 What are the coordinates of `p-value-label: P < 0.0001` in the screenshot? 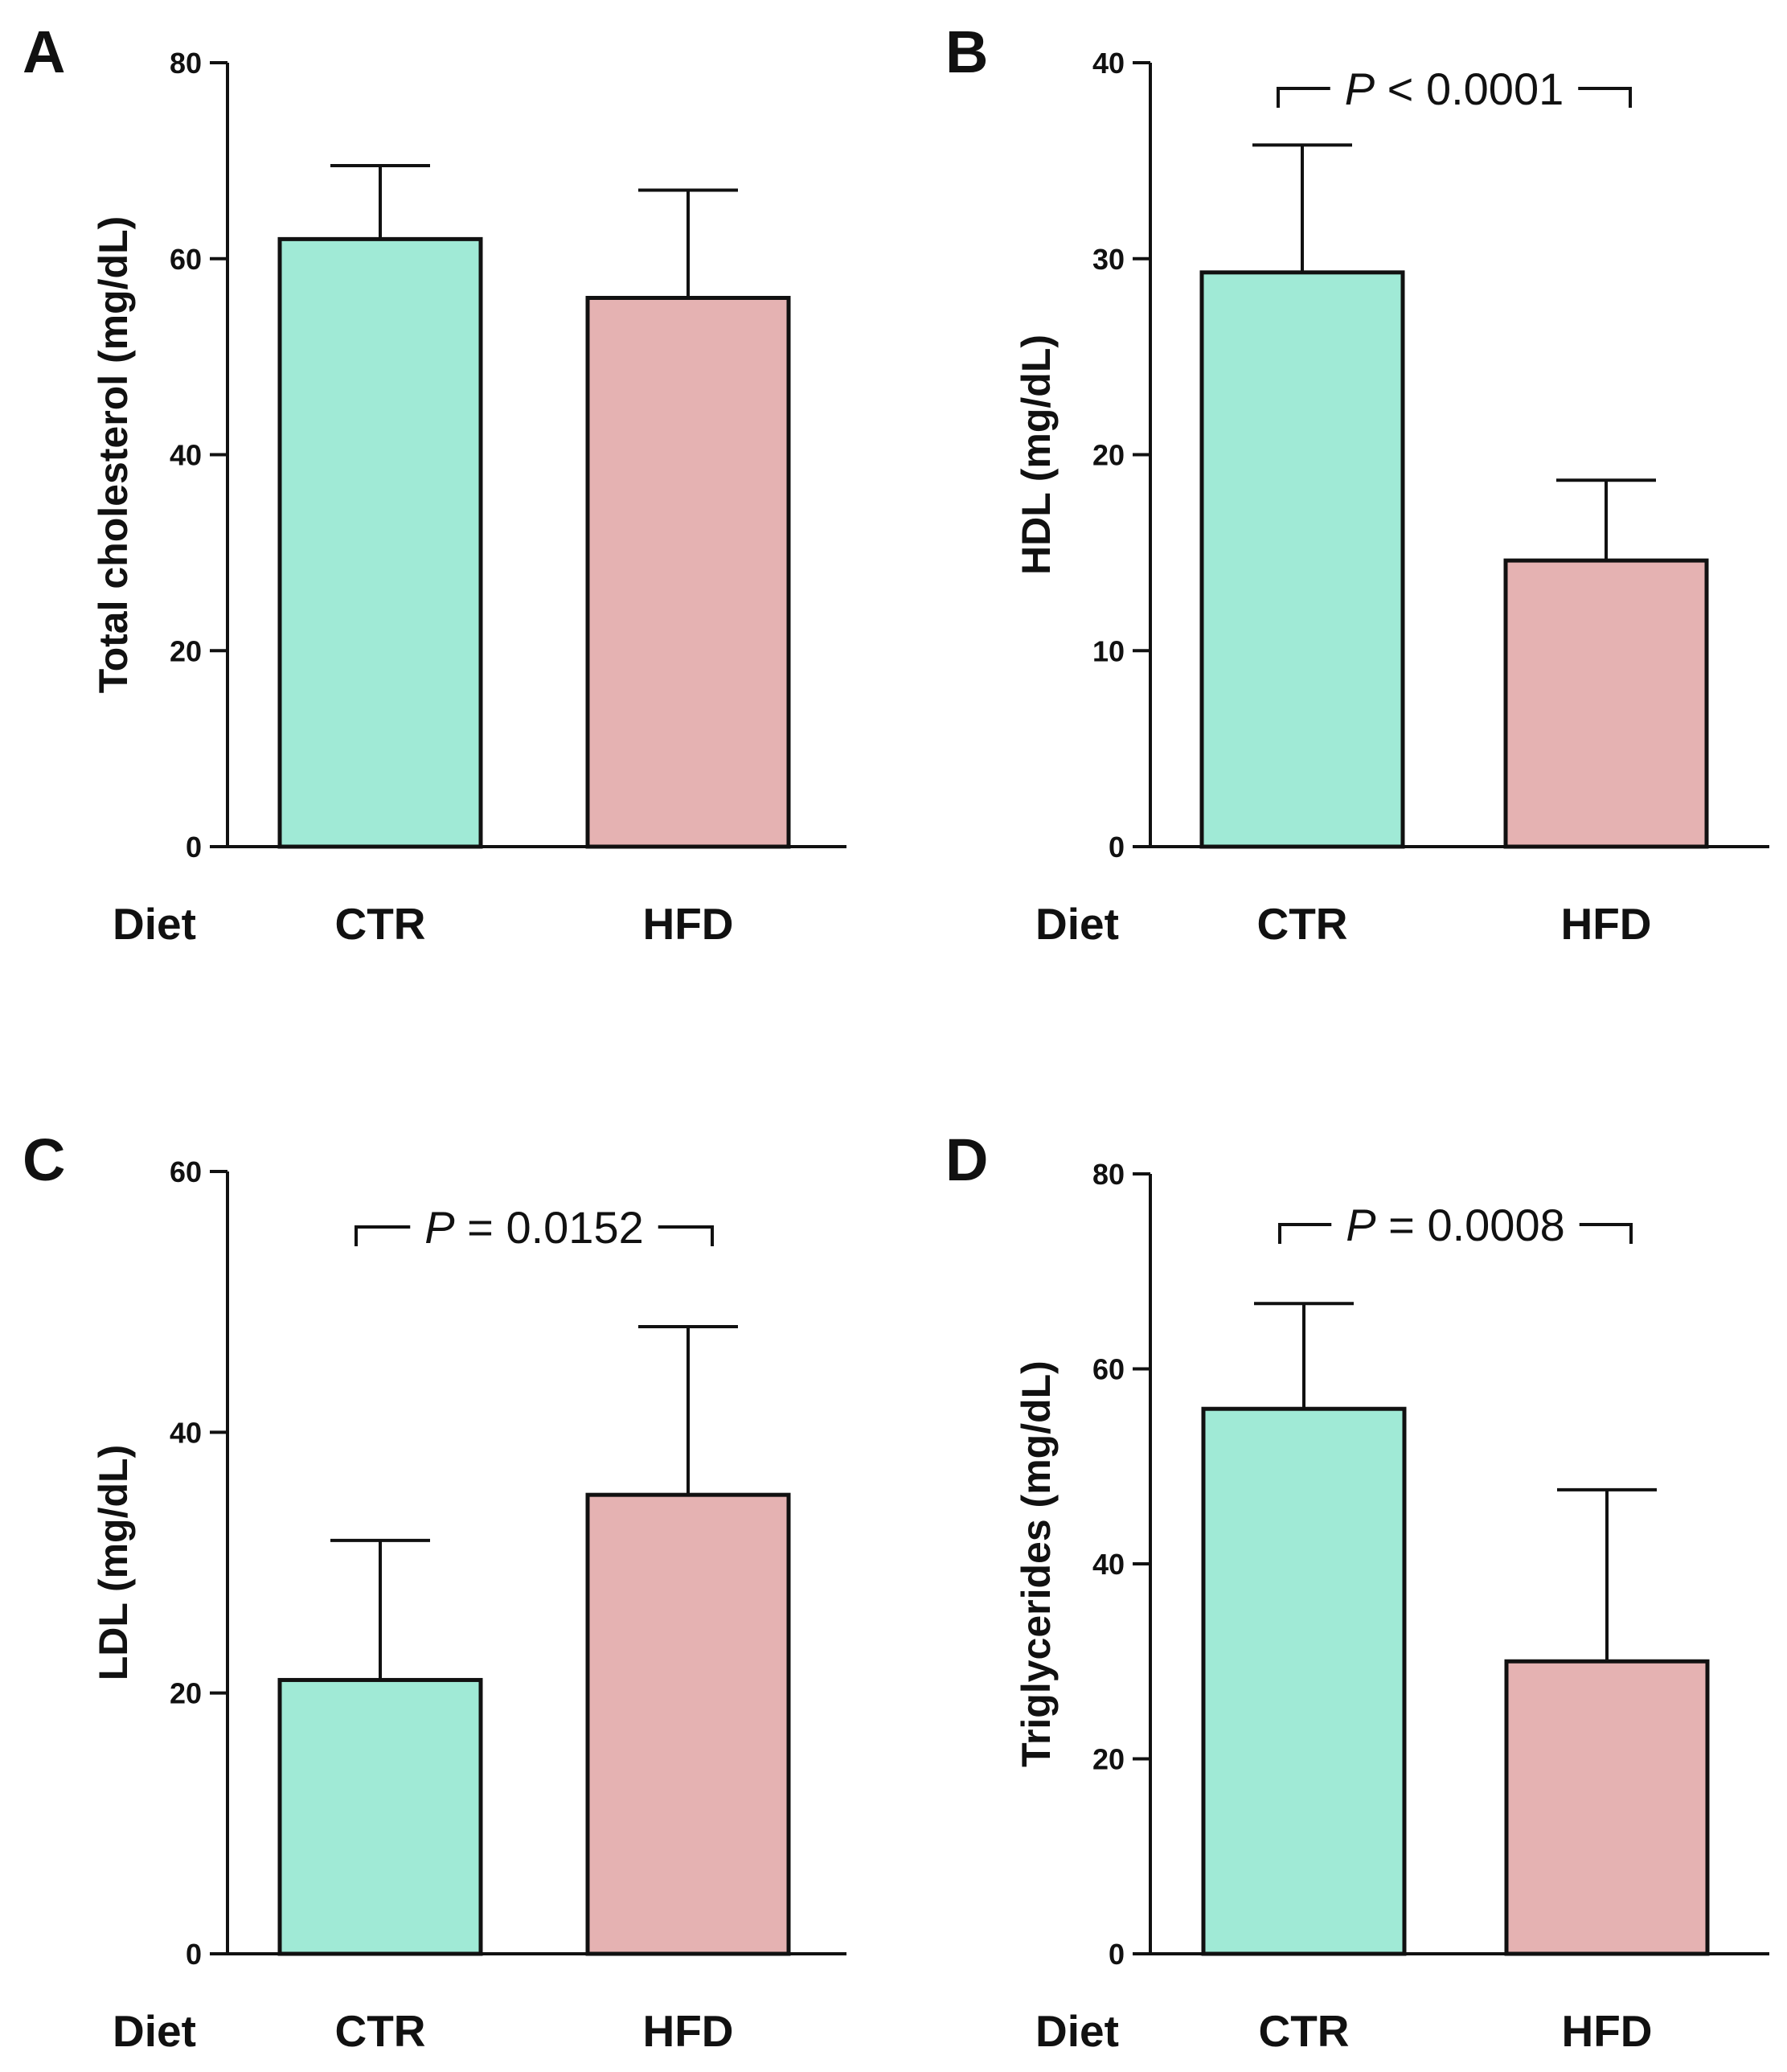 It's located at (1454, 89).